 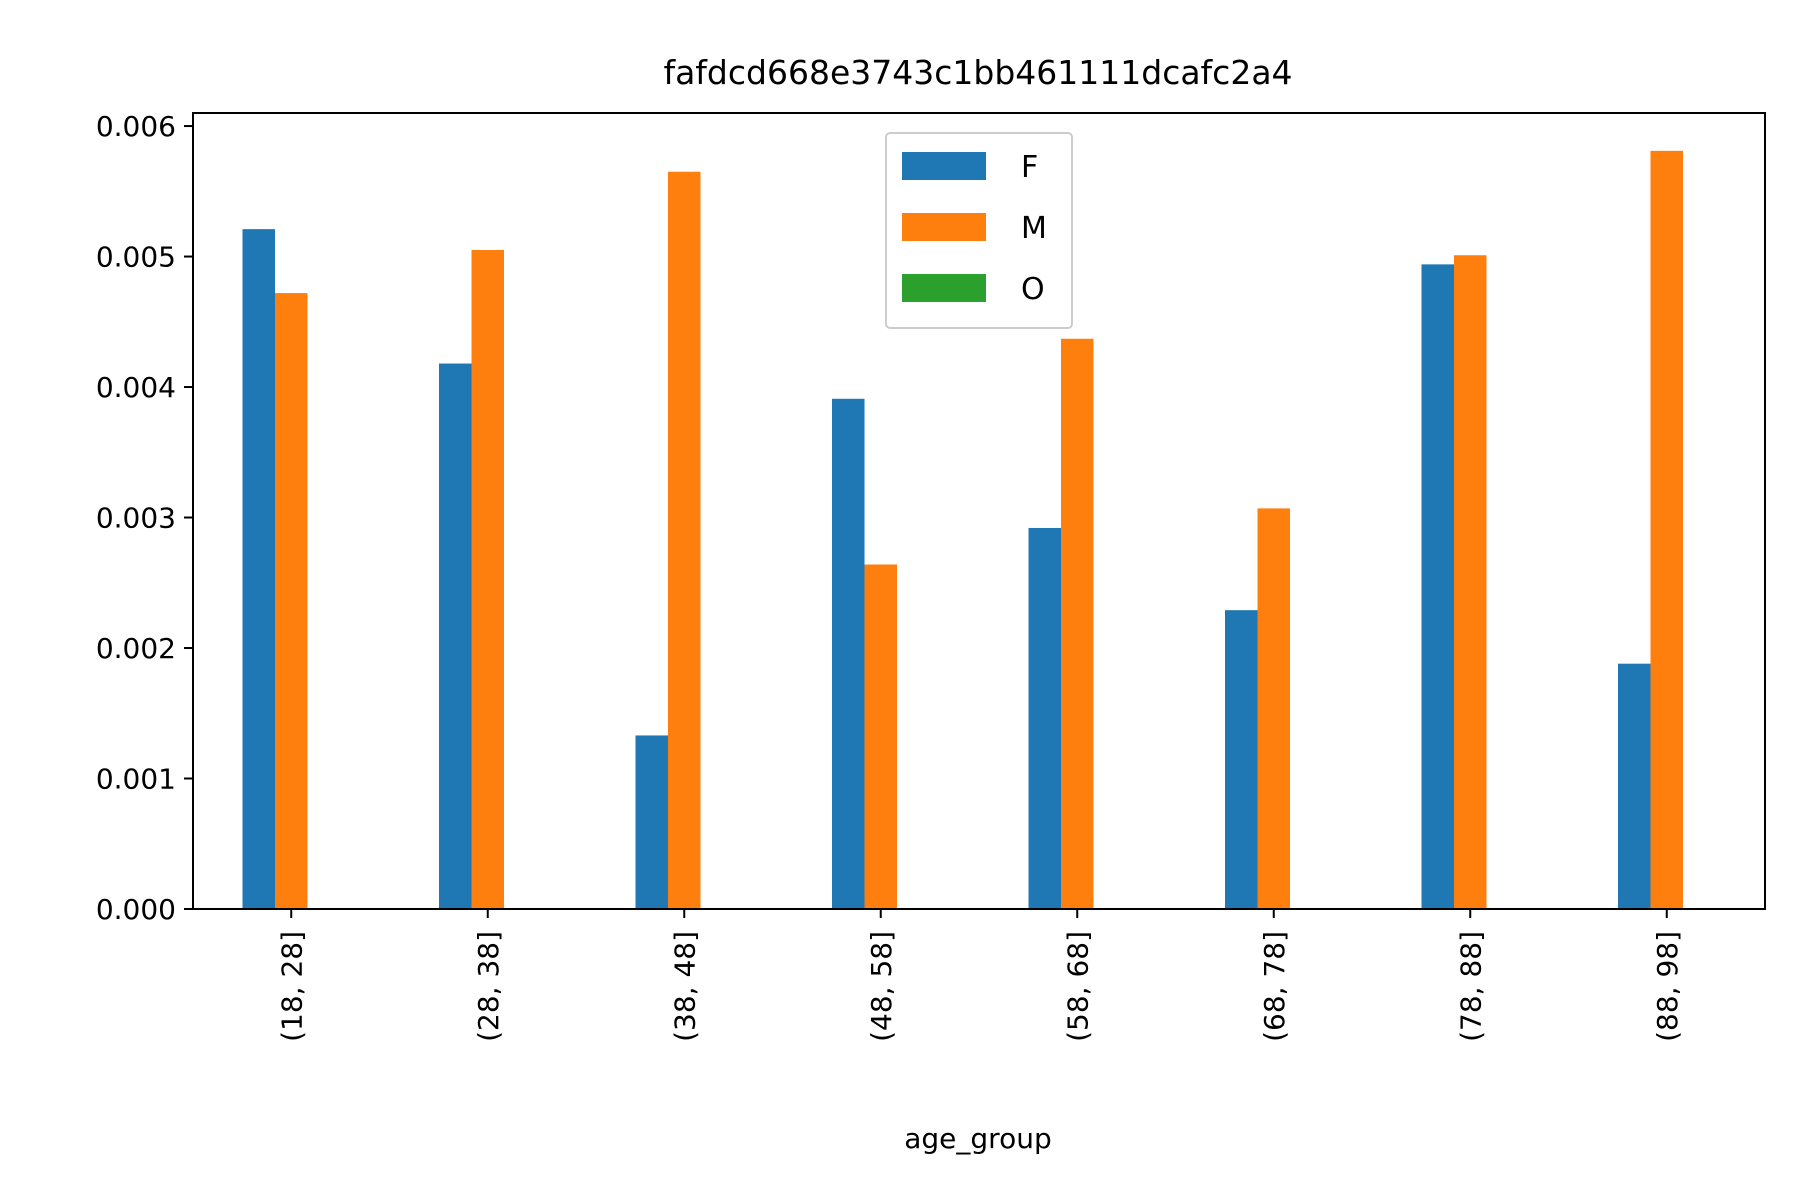 I want to click on y-tick-label: 0.000, so click(x=136, y=909).